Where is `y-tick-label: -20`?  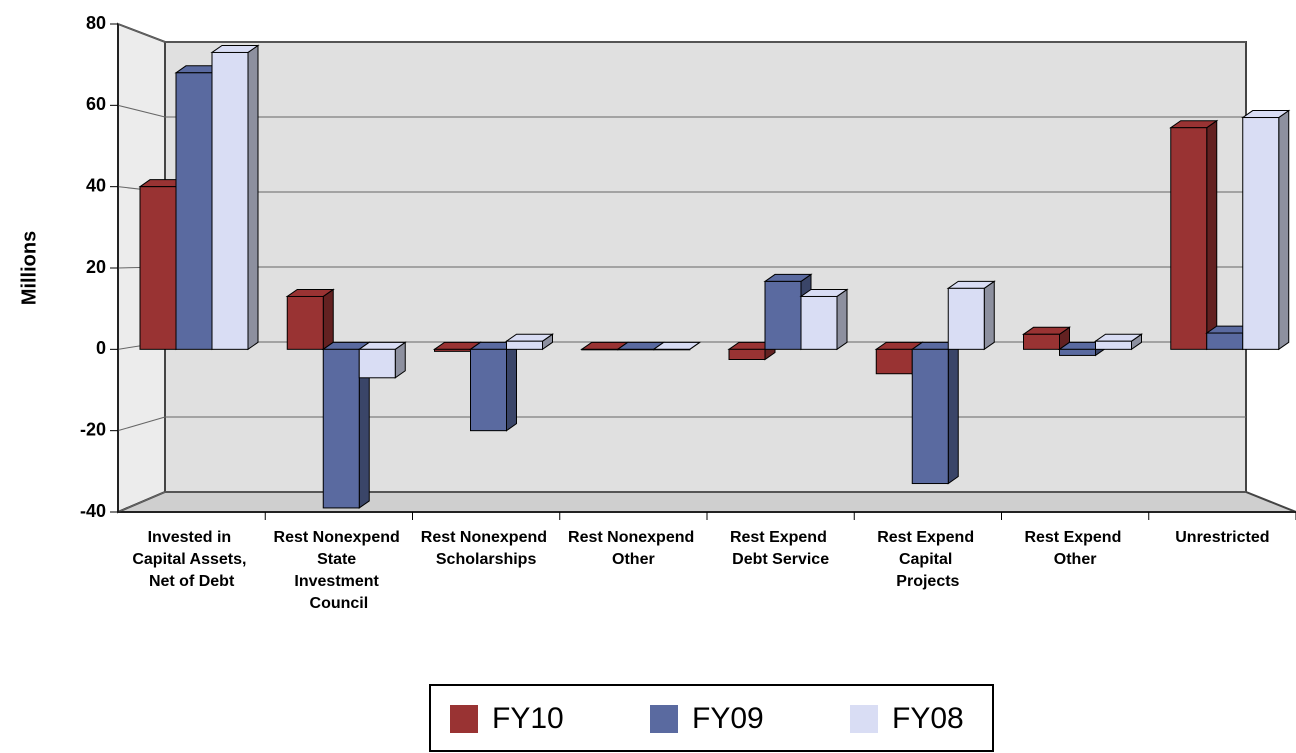 y-tick-label: -20 is located at coordinates (93, 429).